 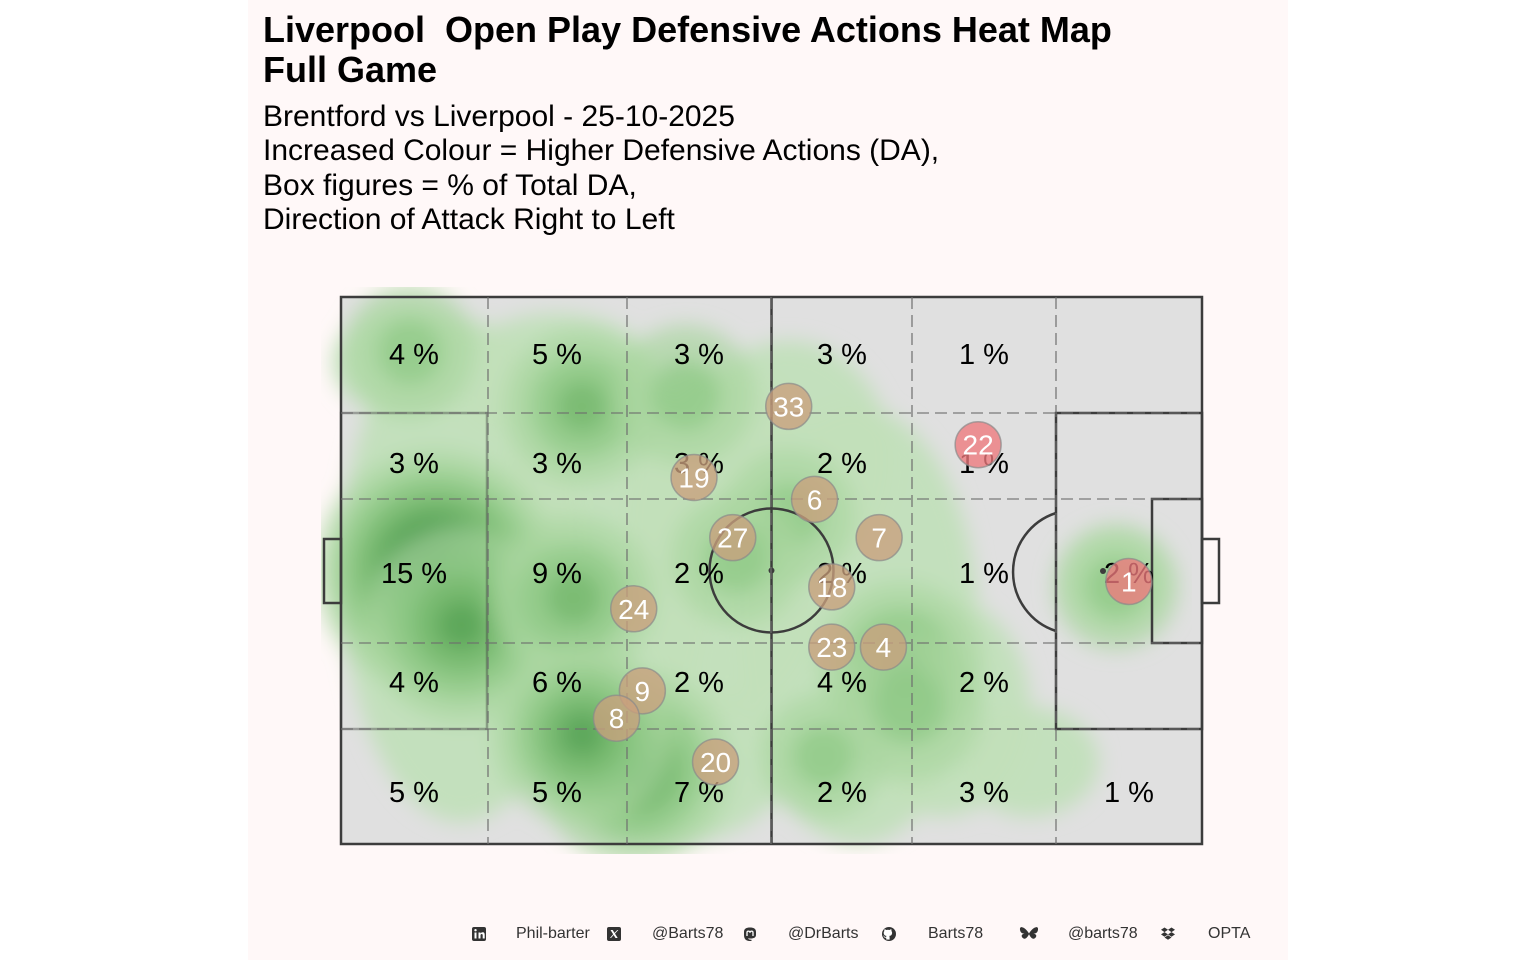 What do you see at coordinates (1103, 571) in the screenshot?
I see `penalty-spot-right` at bounding box center [1103, 571].